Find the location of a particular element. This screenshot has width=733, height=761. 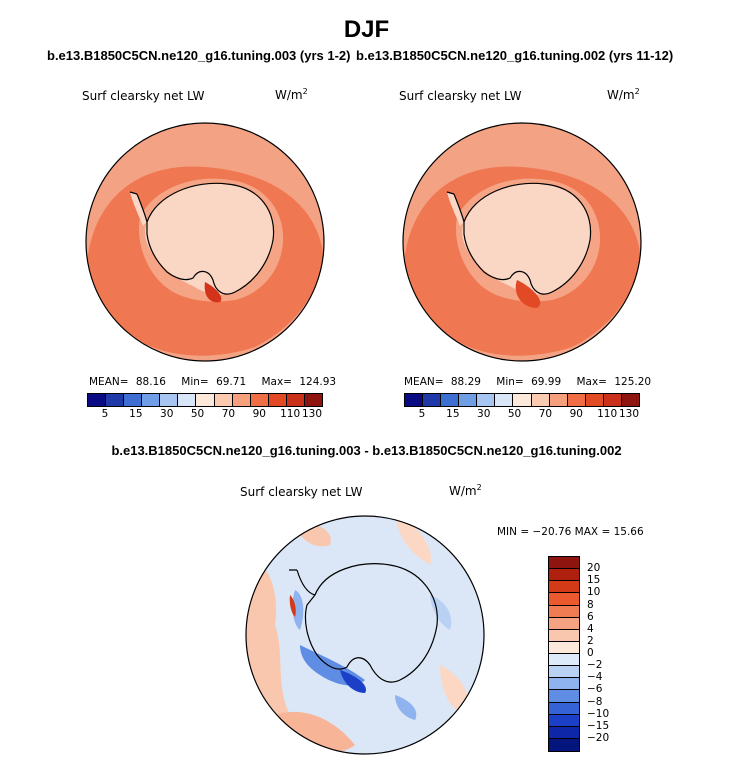

right-unit-exp: 2 is located at coordinates (637, 91).